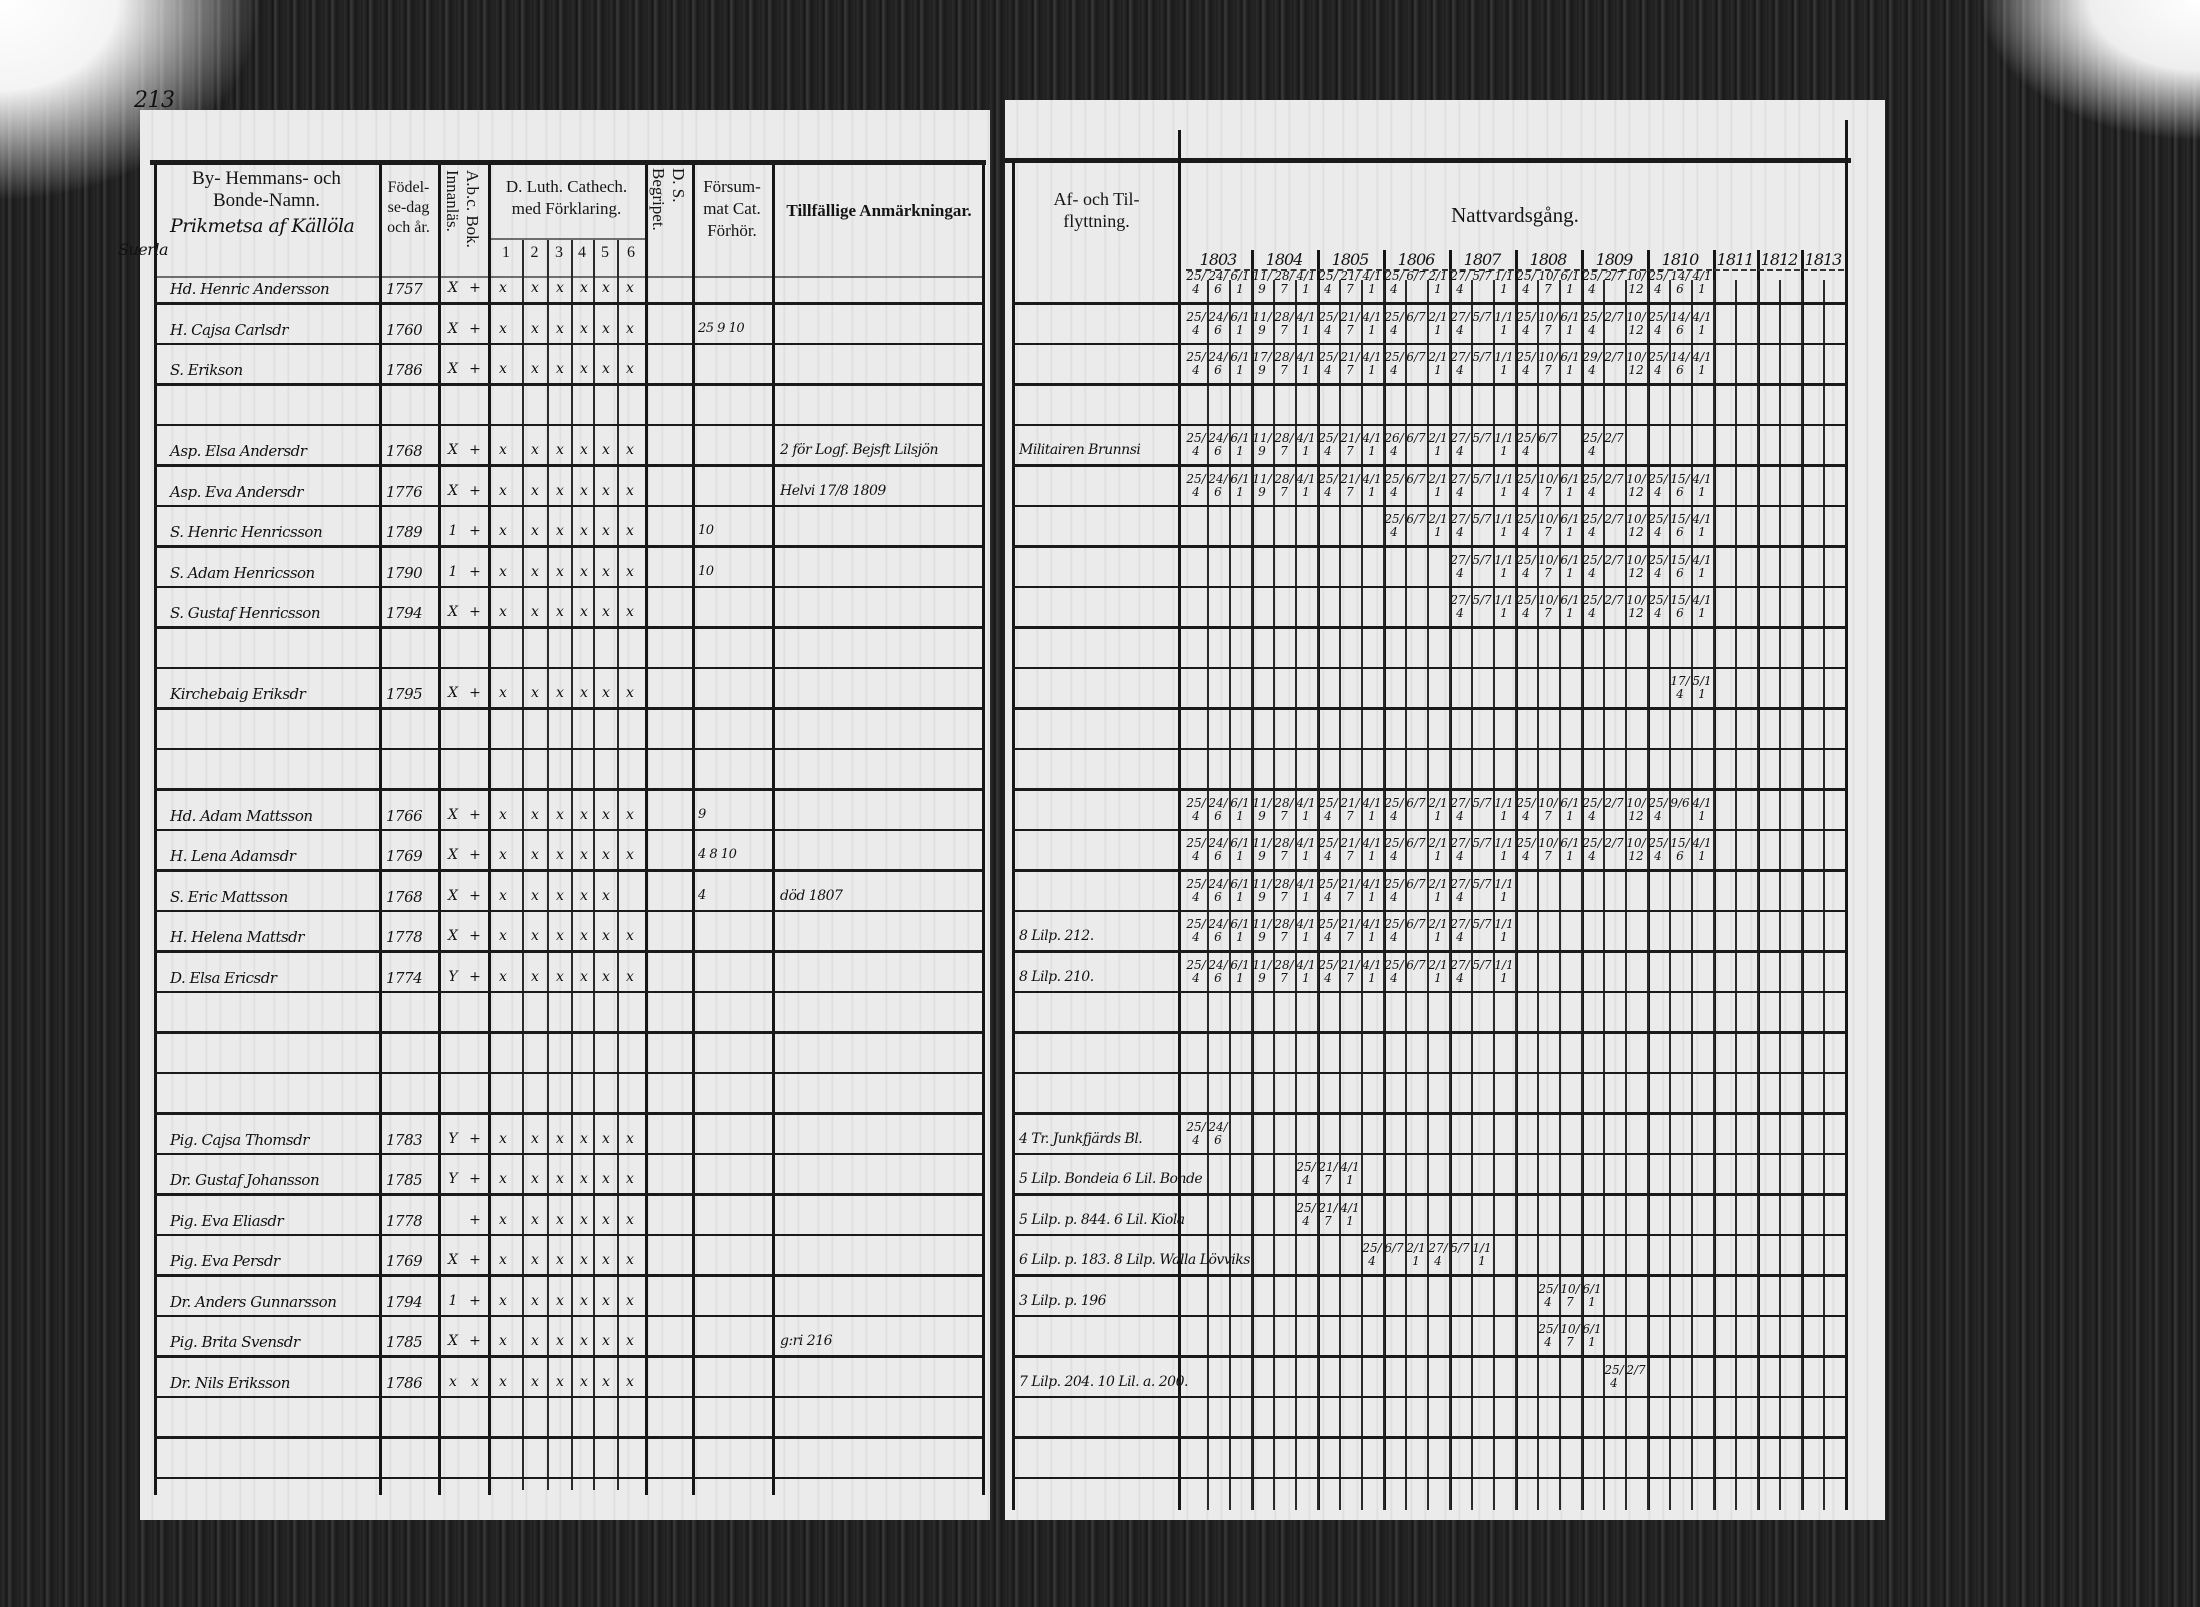  What do you see at coordinates (235, 1342) in the screenshot?
I see `person-name: Pig. Brita Svensdr` at bounding box center [235, 1342].